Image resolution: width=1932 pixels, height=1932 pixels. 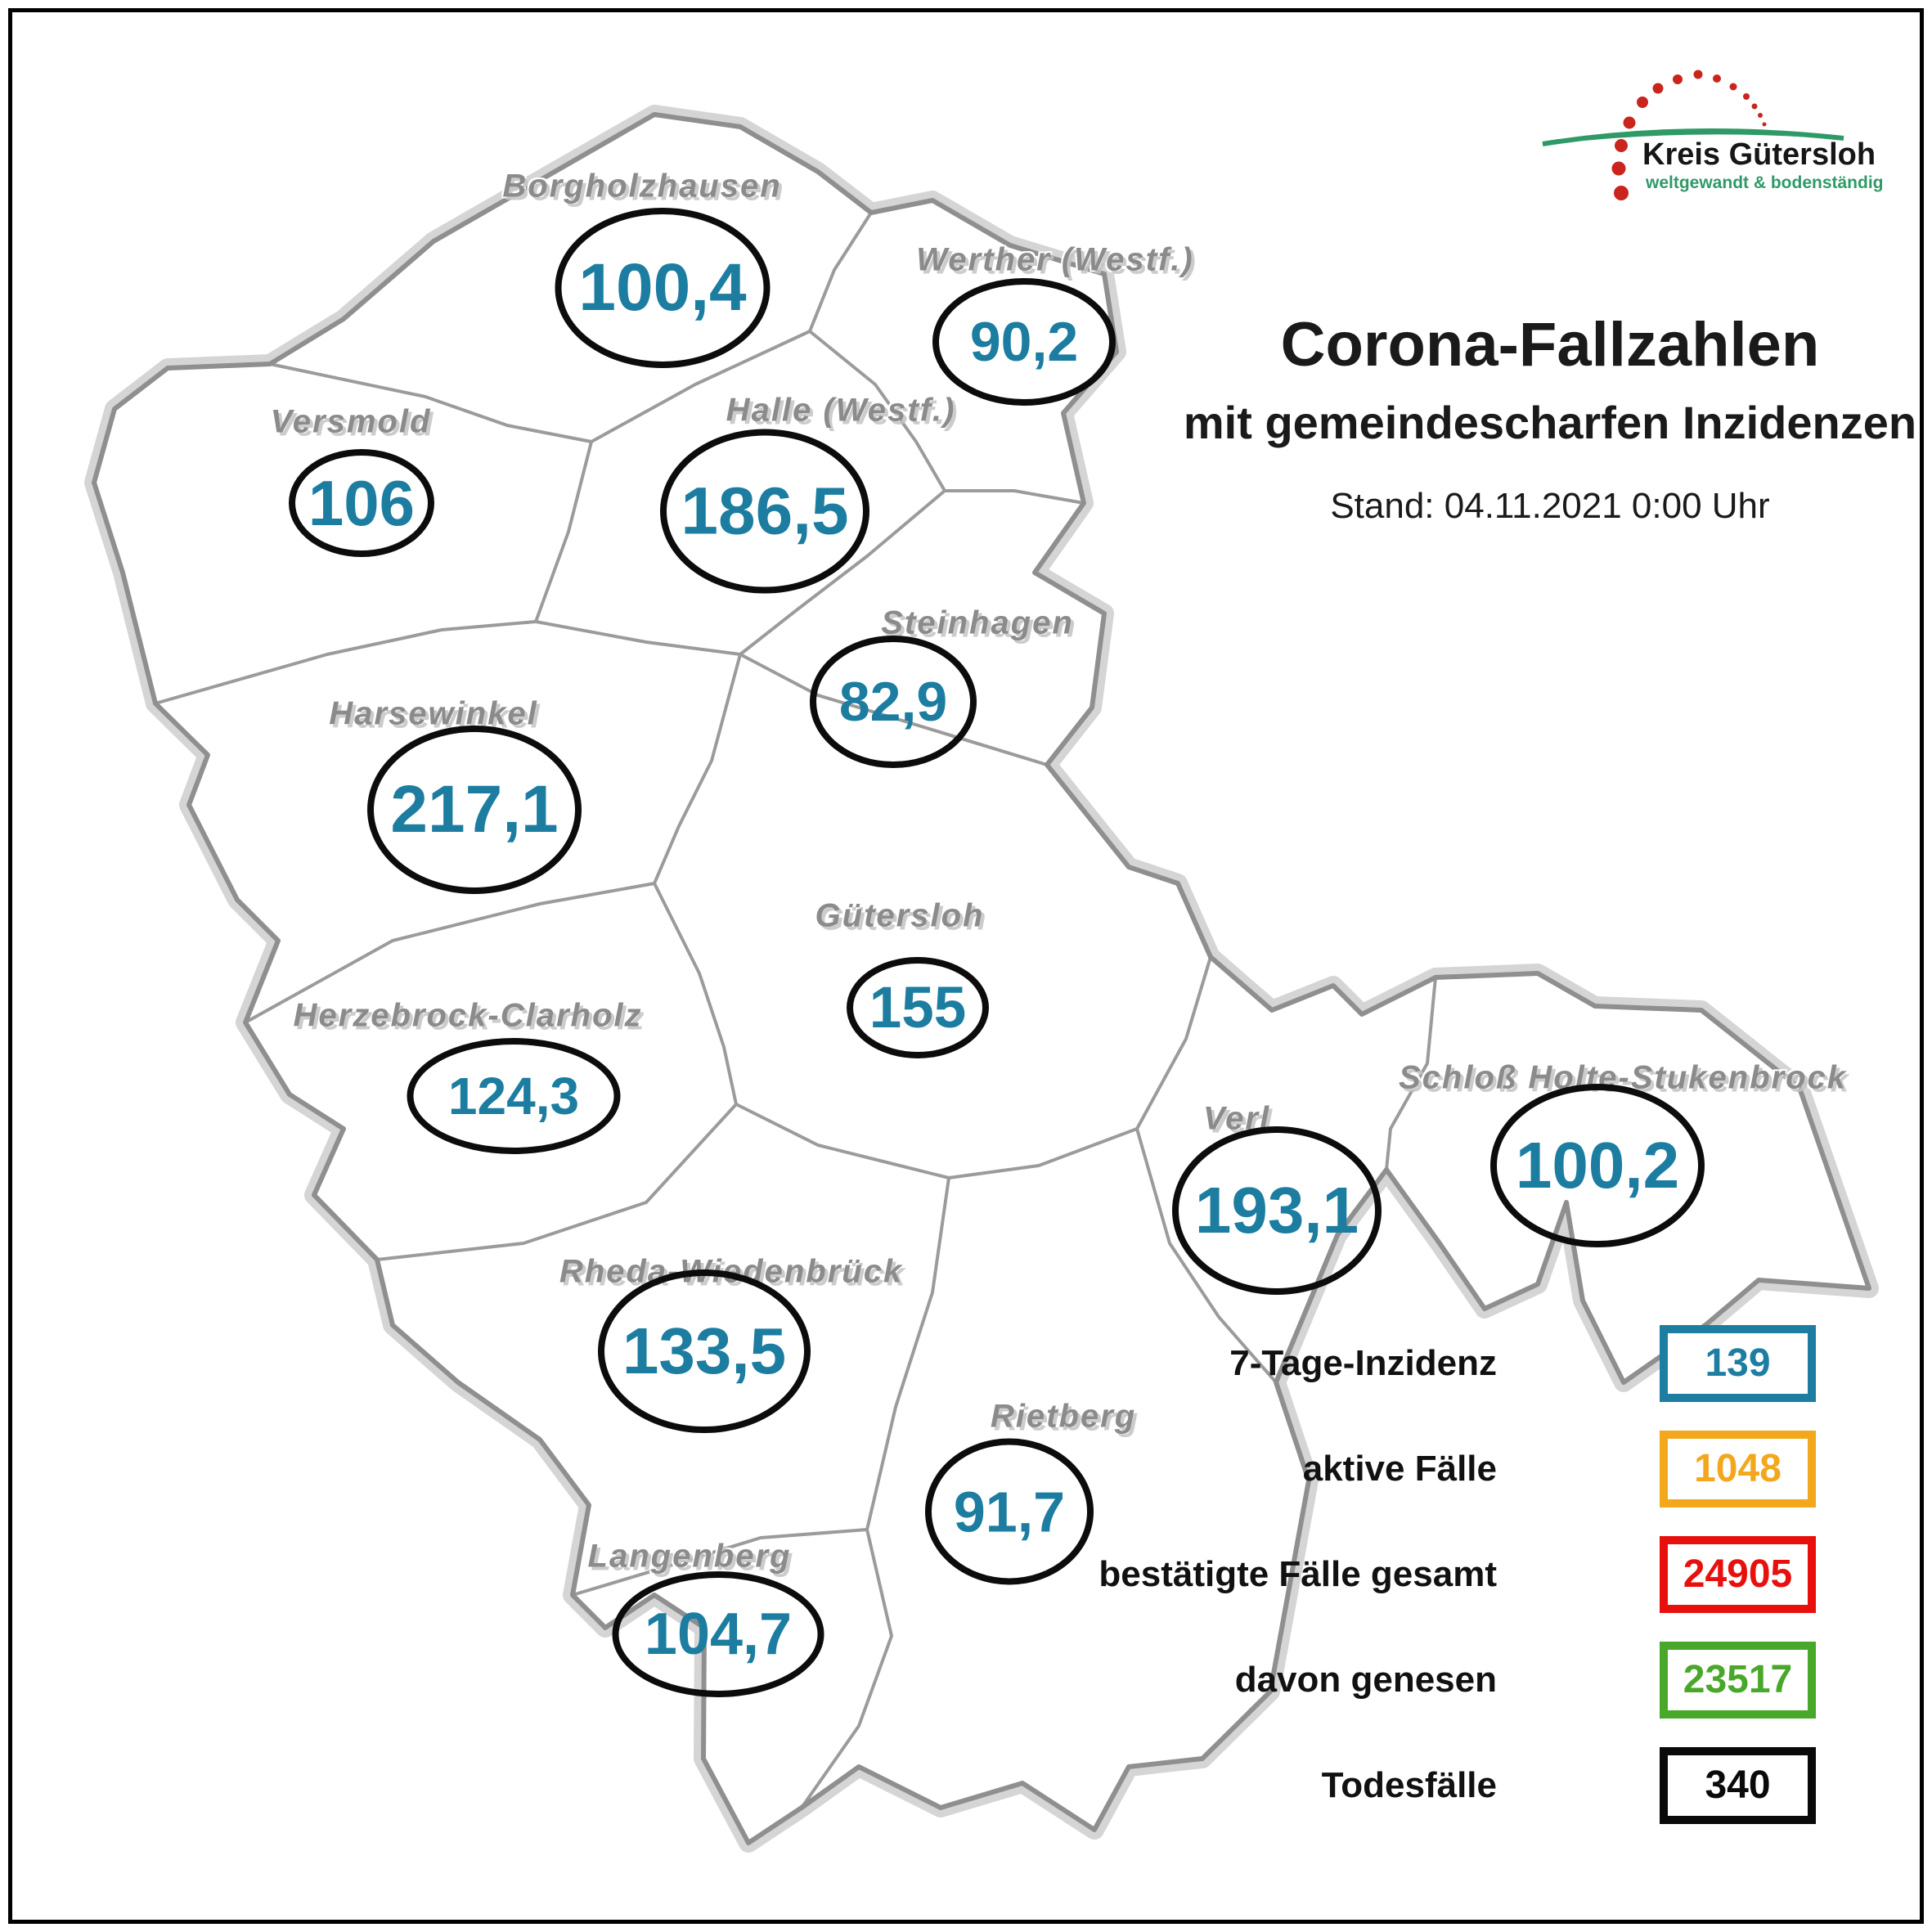 What do you see at coordinates (434, 714) in the screenshot?
I see `municipality-label: Harsewinkel` at bounding box center [434, 714].